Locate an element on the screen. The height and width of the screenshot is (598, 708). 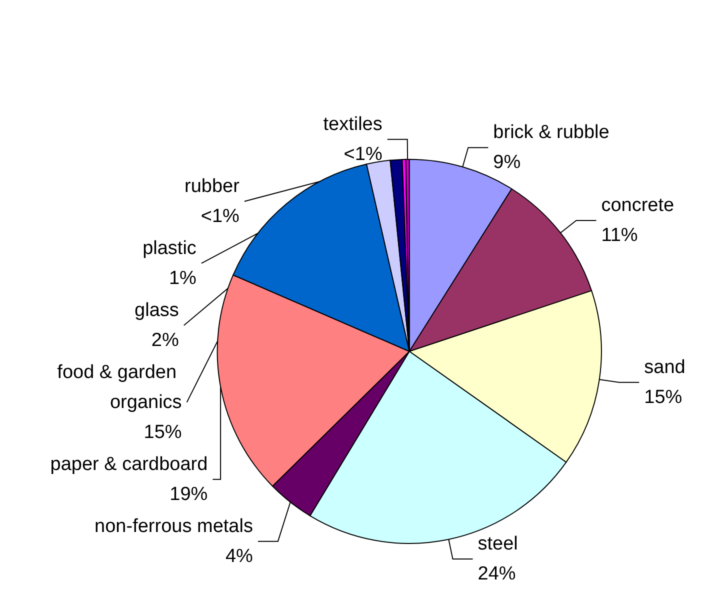
slice-label: sand is located at coordinates (665, 367).